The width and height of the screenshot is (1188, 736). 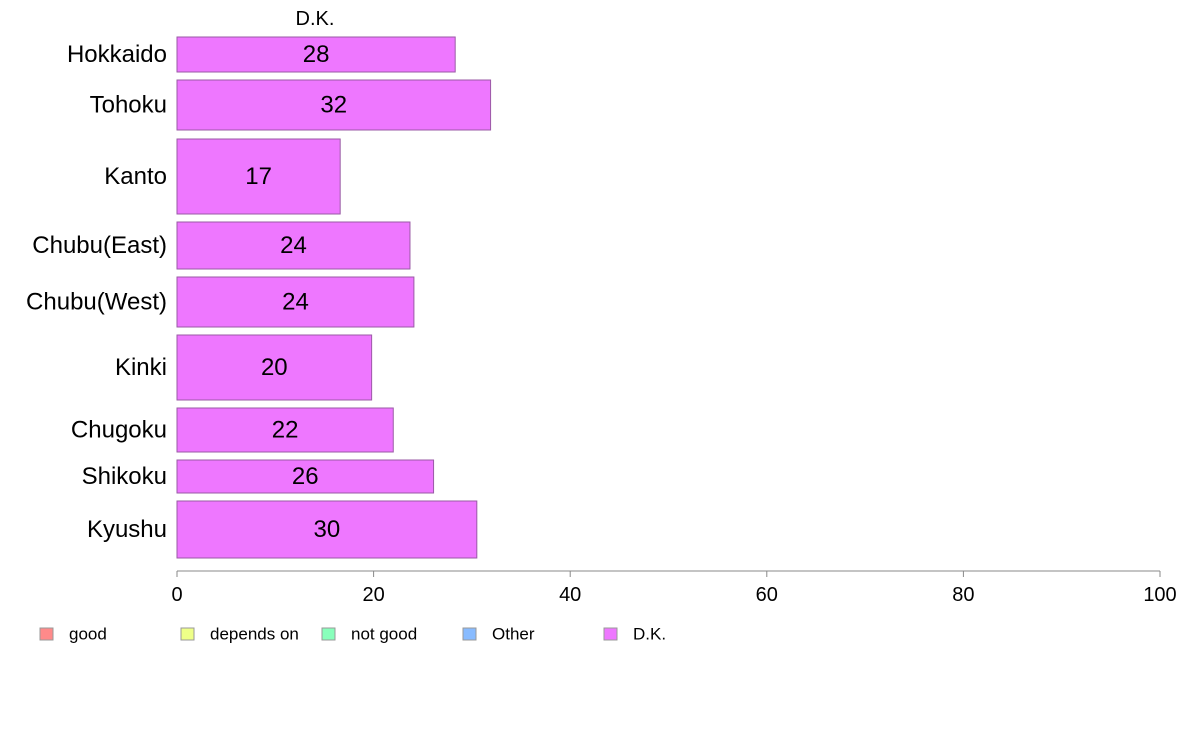 What do you see at coordinates (187, 634) in the screenshot?
I see `legend-swatch-depends-on` at bounding box center [187, 634].